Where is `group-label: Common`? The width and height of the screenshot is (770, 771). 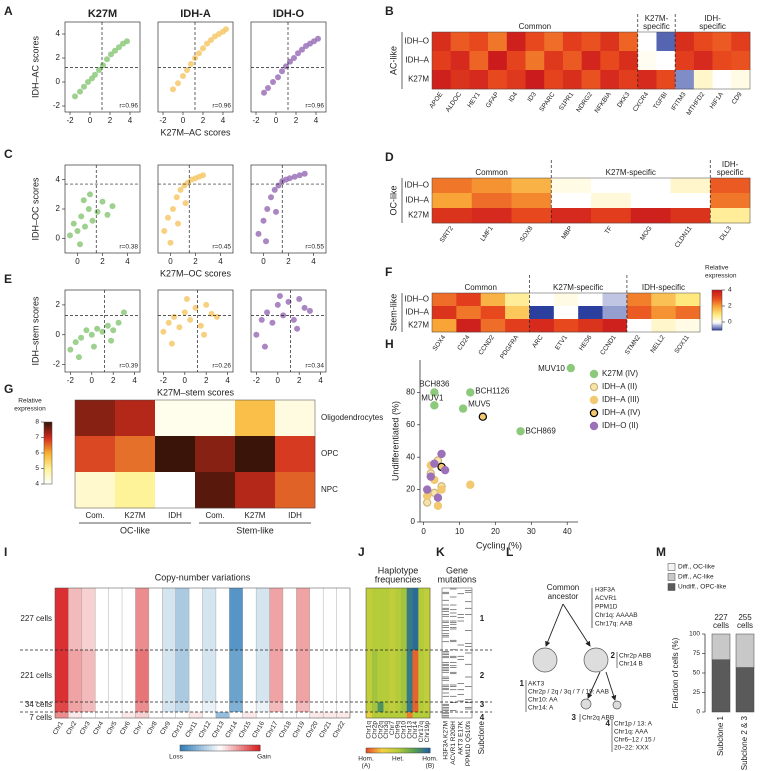 group-label: Common is located at coordinates (481, 287).